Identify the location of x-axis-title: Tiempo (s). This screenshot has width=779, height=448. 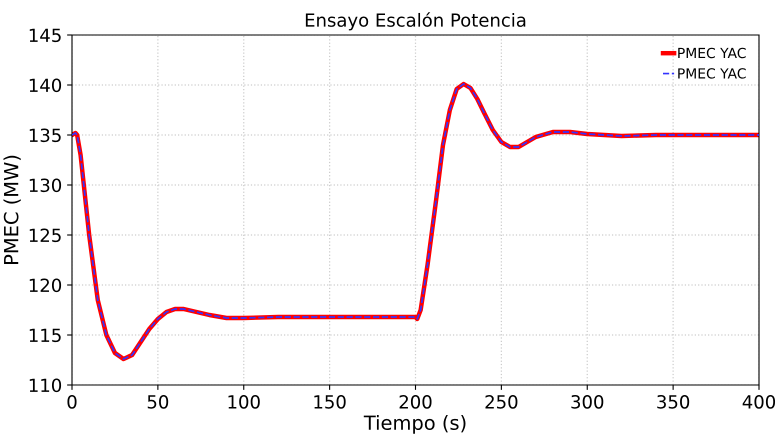
(415, 424).